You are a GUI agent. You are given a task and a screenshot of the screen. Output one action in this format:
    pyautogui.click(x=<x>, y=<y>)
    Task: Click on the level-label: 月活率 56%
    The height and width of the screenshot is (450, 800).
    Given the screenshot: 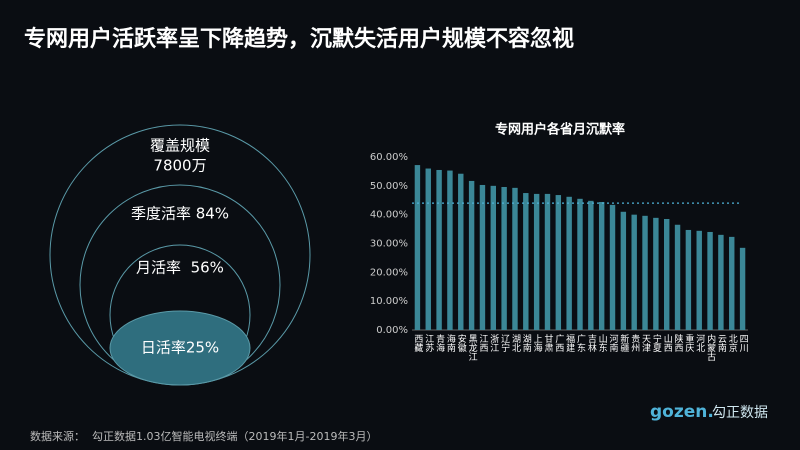 What is the action you would take?
    pyautogui.click(x=180, y=268)
    